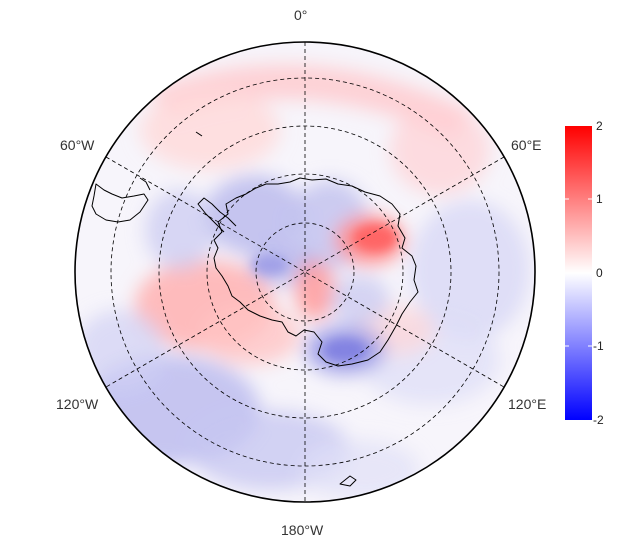 Image resolution: width=625 pixels, height=552 pixels. I want to click on label-0deg: 0°, so click(301, 15).